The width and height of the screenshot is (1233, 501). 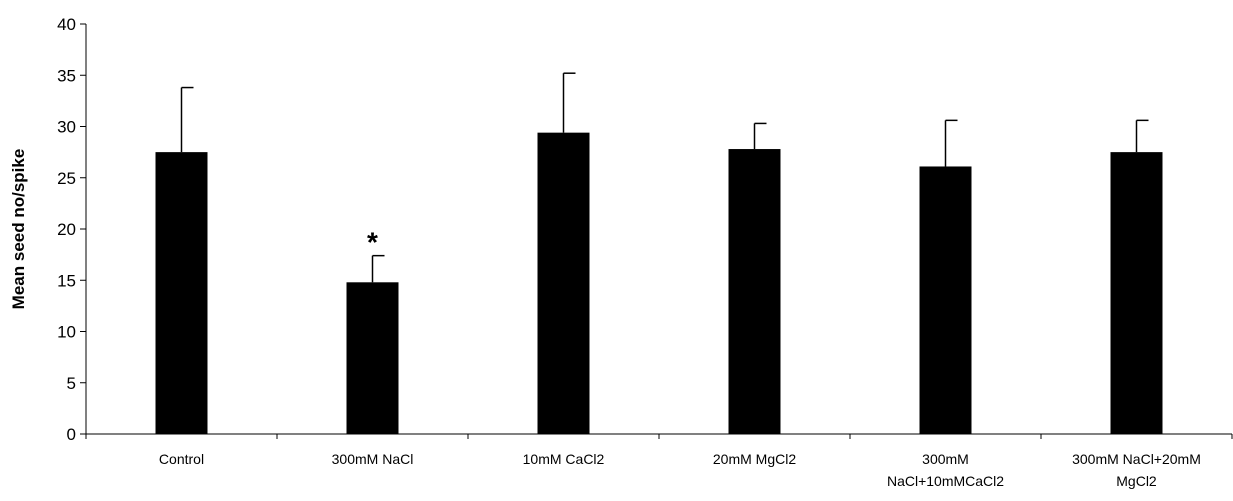 I want to click on category-label: 10mM CaCl2, so click(x=564, y=459).